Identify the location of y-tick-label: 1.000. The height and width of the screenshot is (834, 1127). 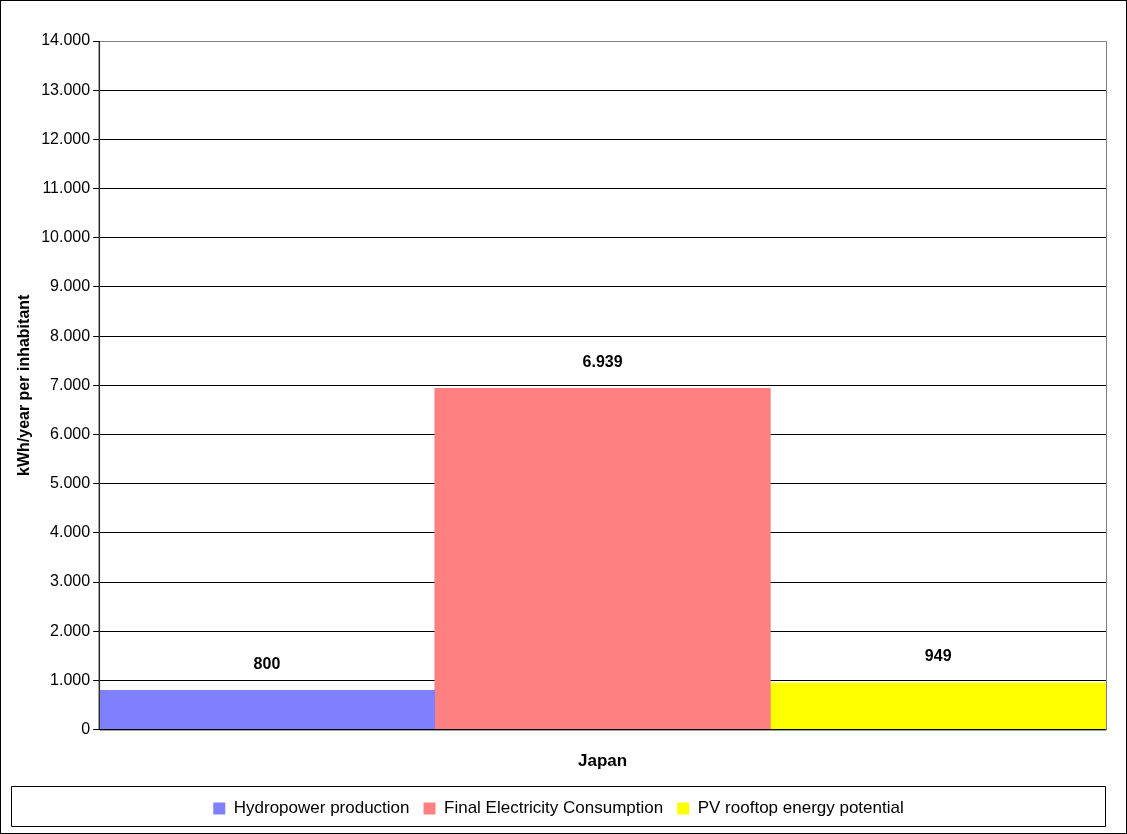
(70, 679).